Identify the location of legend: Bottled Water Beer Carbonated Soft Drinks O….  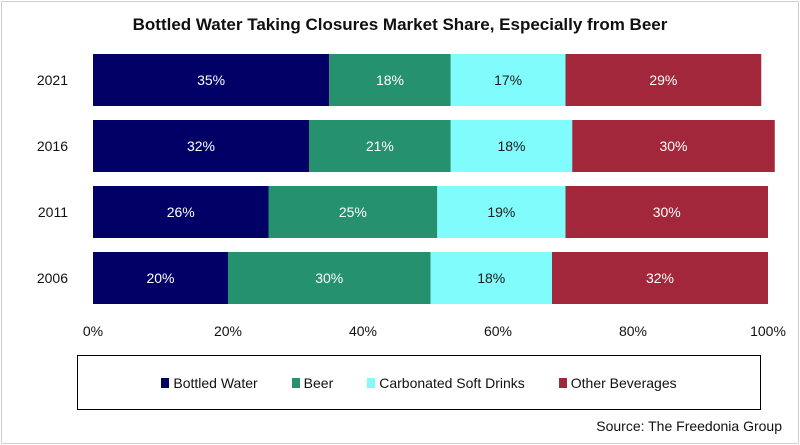
(419, 382).